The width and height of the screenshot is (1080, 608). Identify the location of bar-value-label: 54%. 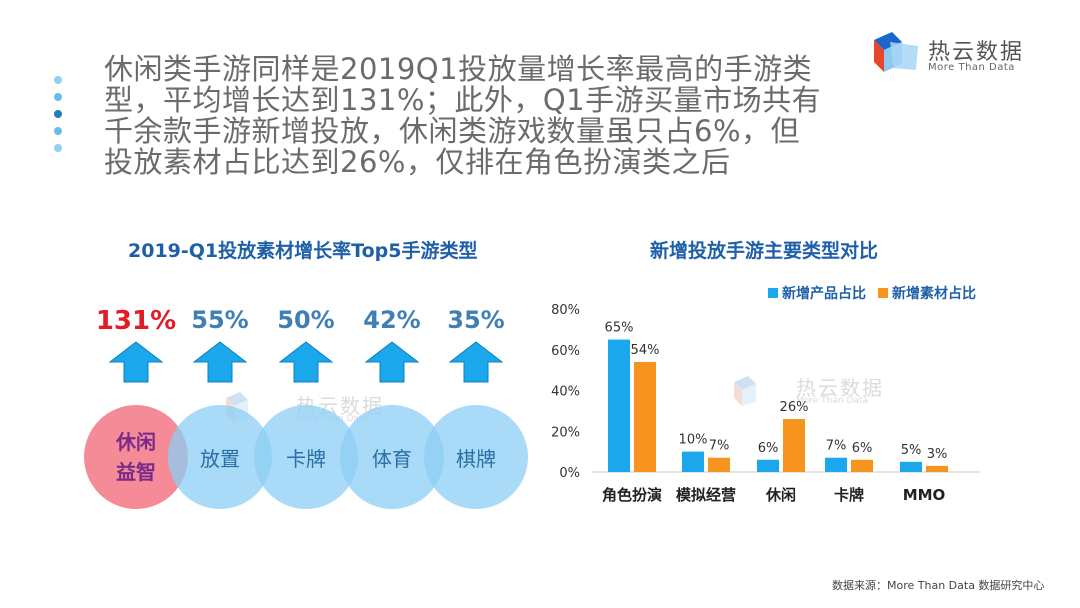
(645, 350).